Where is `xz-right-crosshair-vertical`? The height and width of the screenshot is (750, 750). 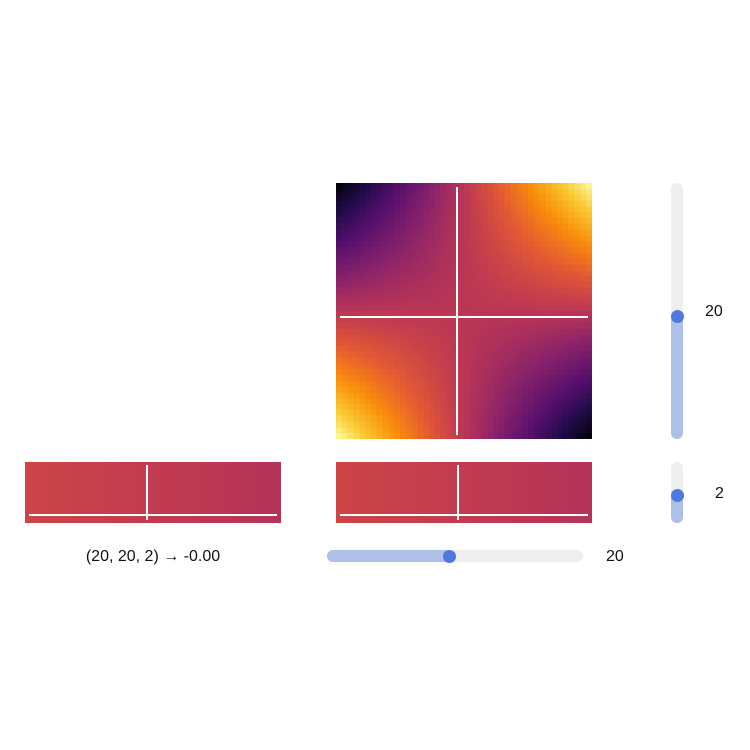 xz-right-crosshair-vertical is located at coordinates (458, 492).